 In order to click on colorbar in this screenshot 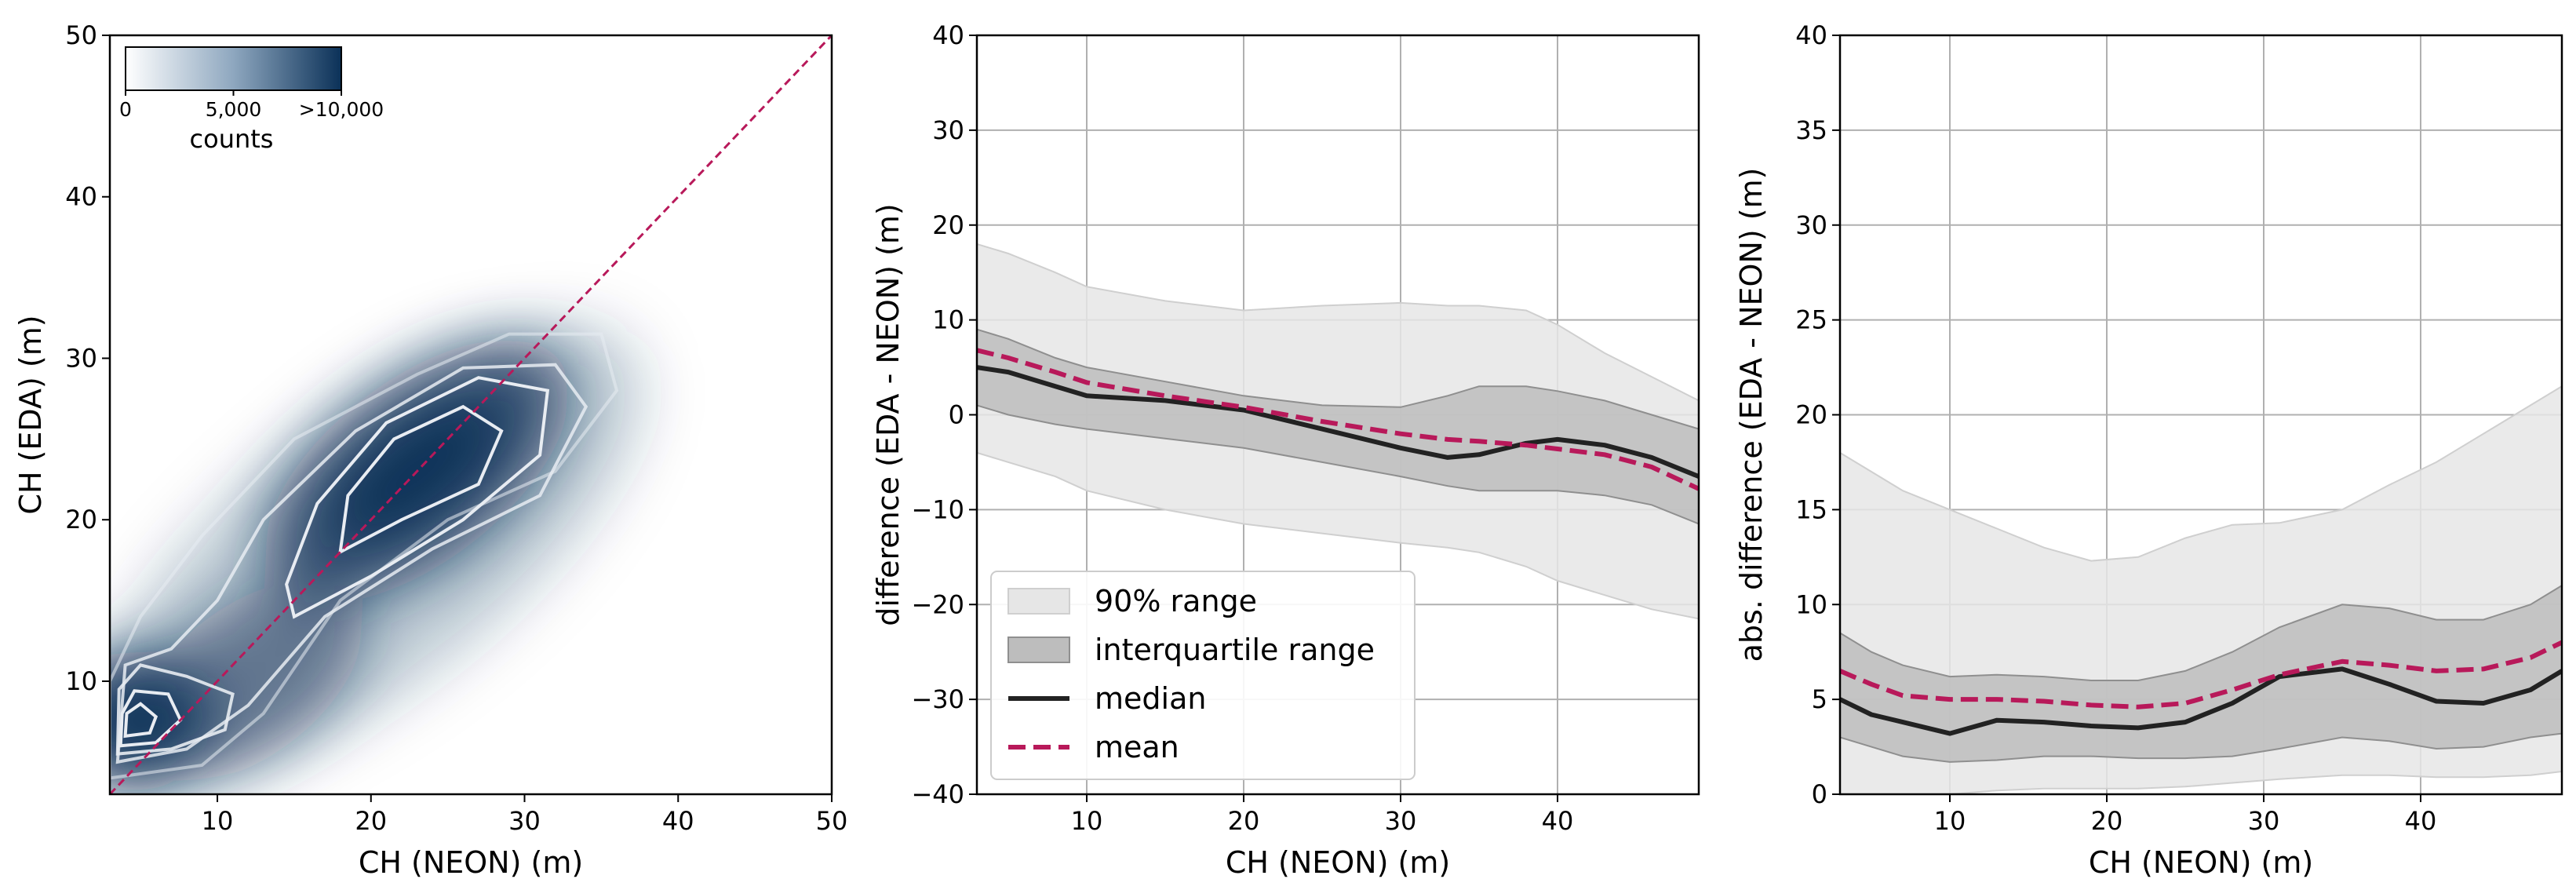, I will do `click(233, 68)`.